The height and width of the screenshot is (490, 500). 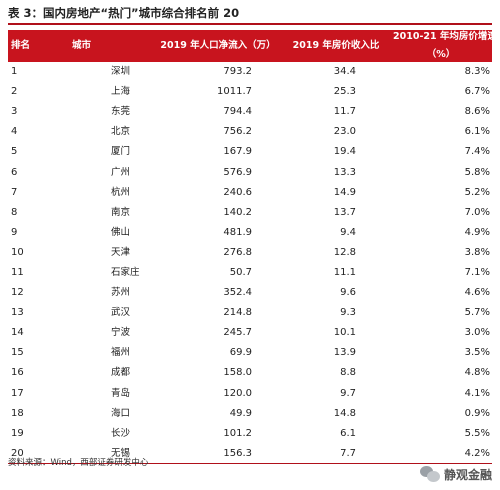 I want to click on cell-ratio: 11.7, so click(x=344, y=112).